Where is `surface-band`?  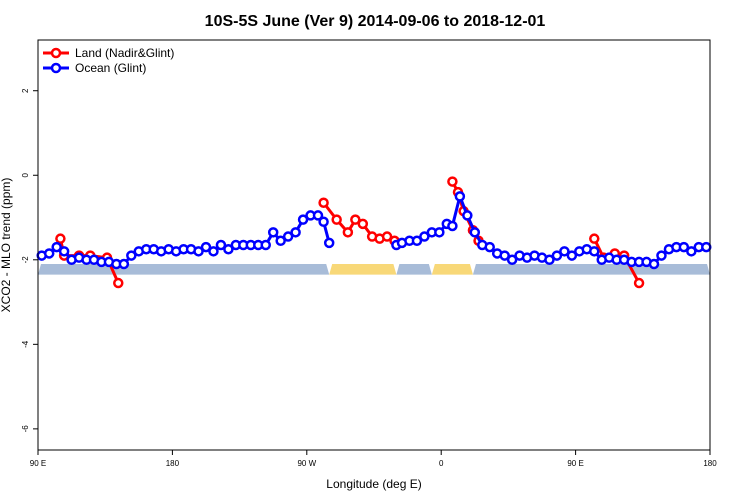 surface-band is located at coordinates (374, 269).